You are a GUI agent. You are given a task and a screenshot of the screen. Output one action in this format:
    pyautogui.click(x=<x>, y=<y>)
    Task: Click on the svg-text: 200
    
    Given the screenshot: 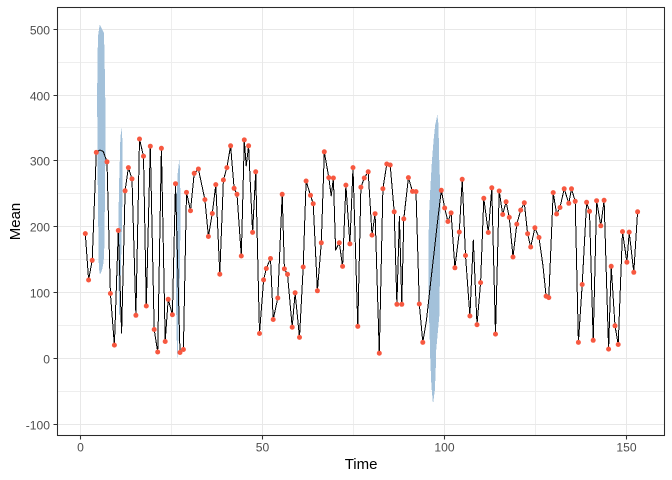 What is the action you would take?
    pyautogui.click(x=40, y=228)
    